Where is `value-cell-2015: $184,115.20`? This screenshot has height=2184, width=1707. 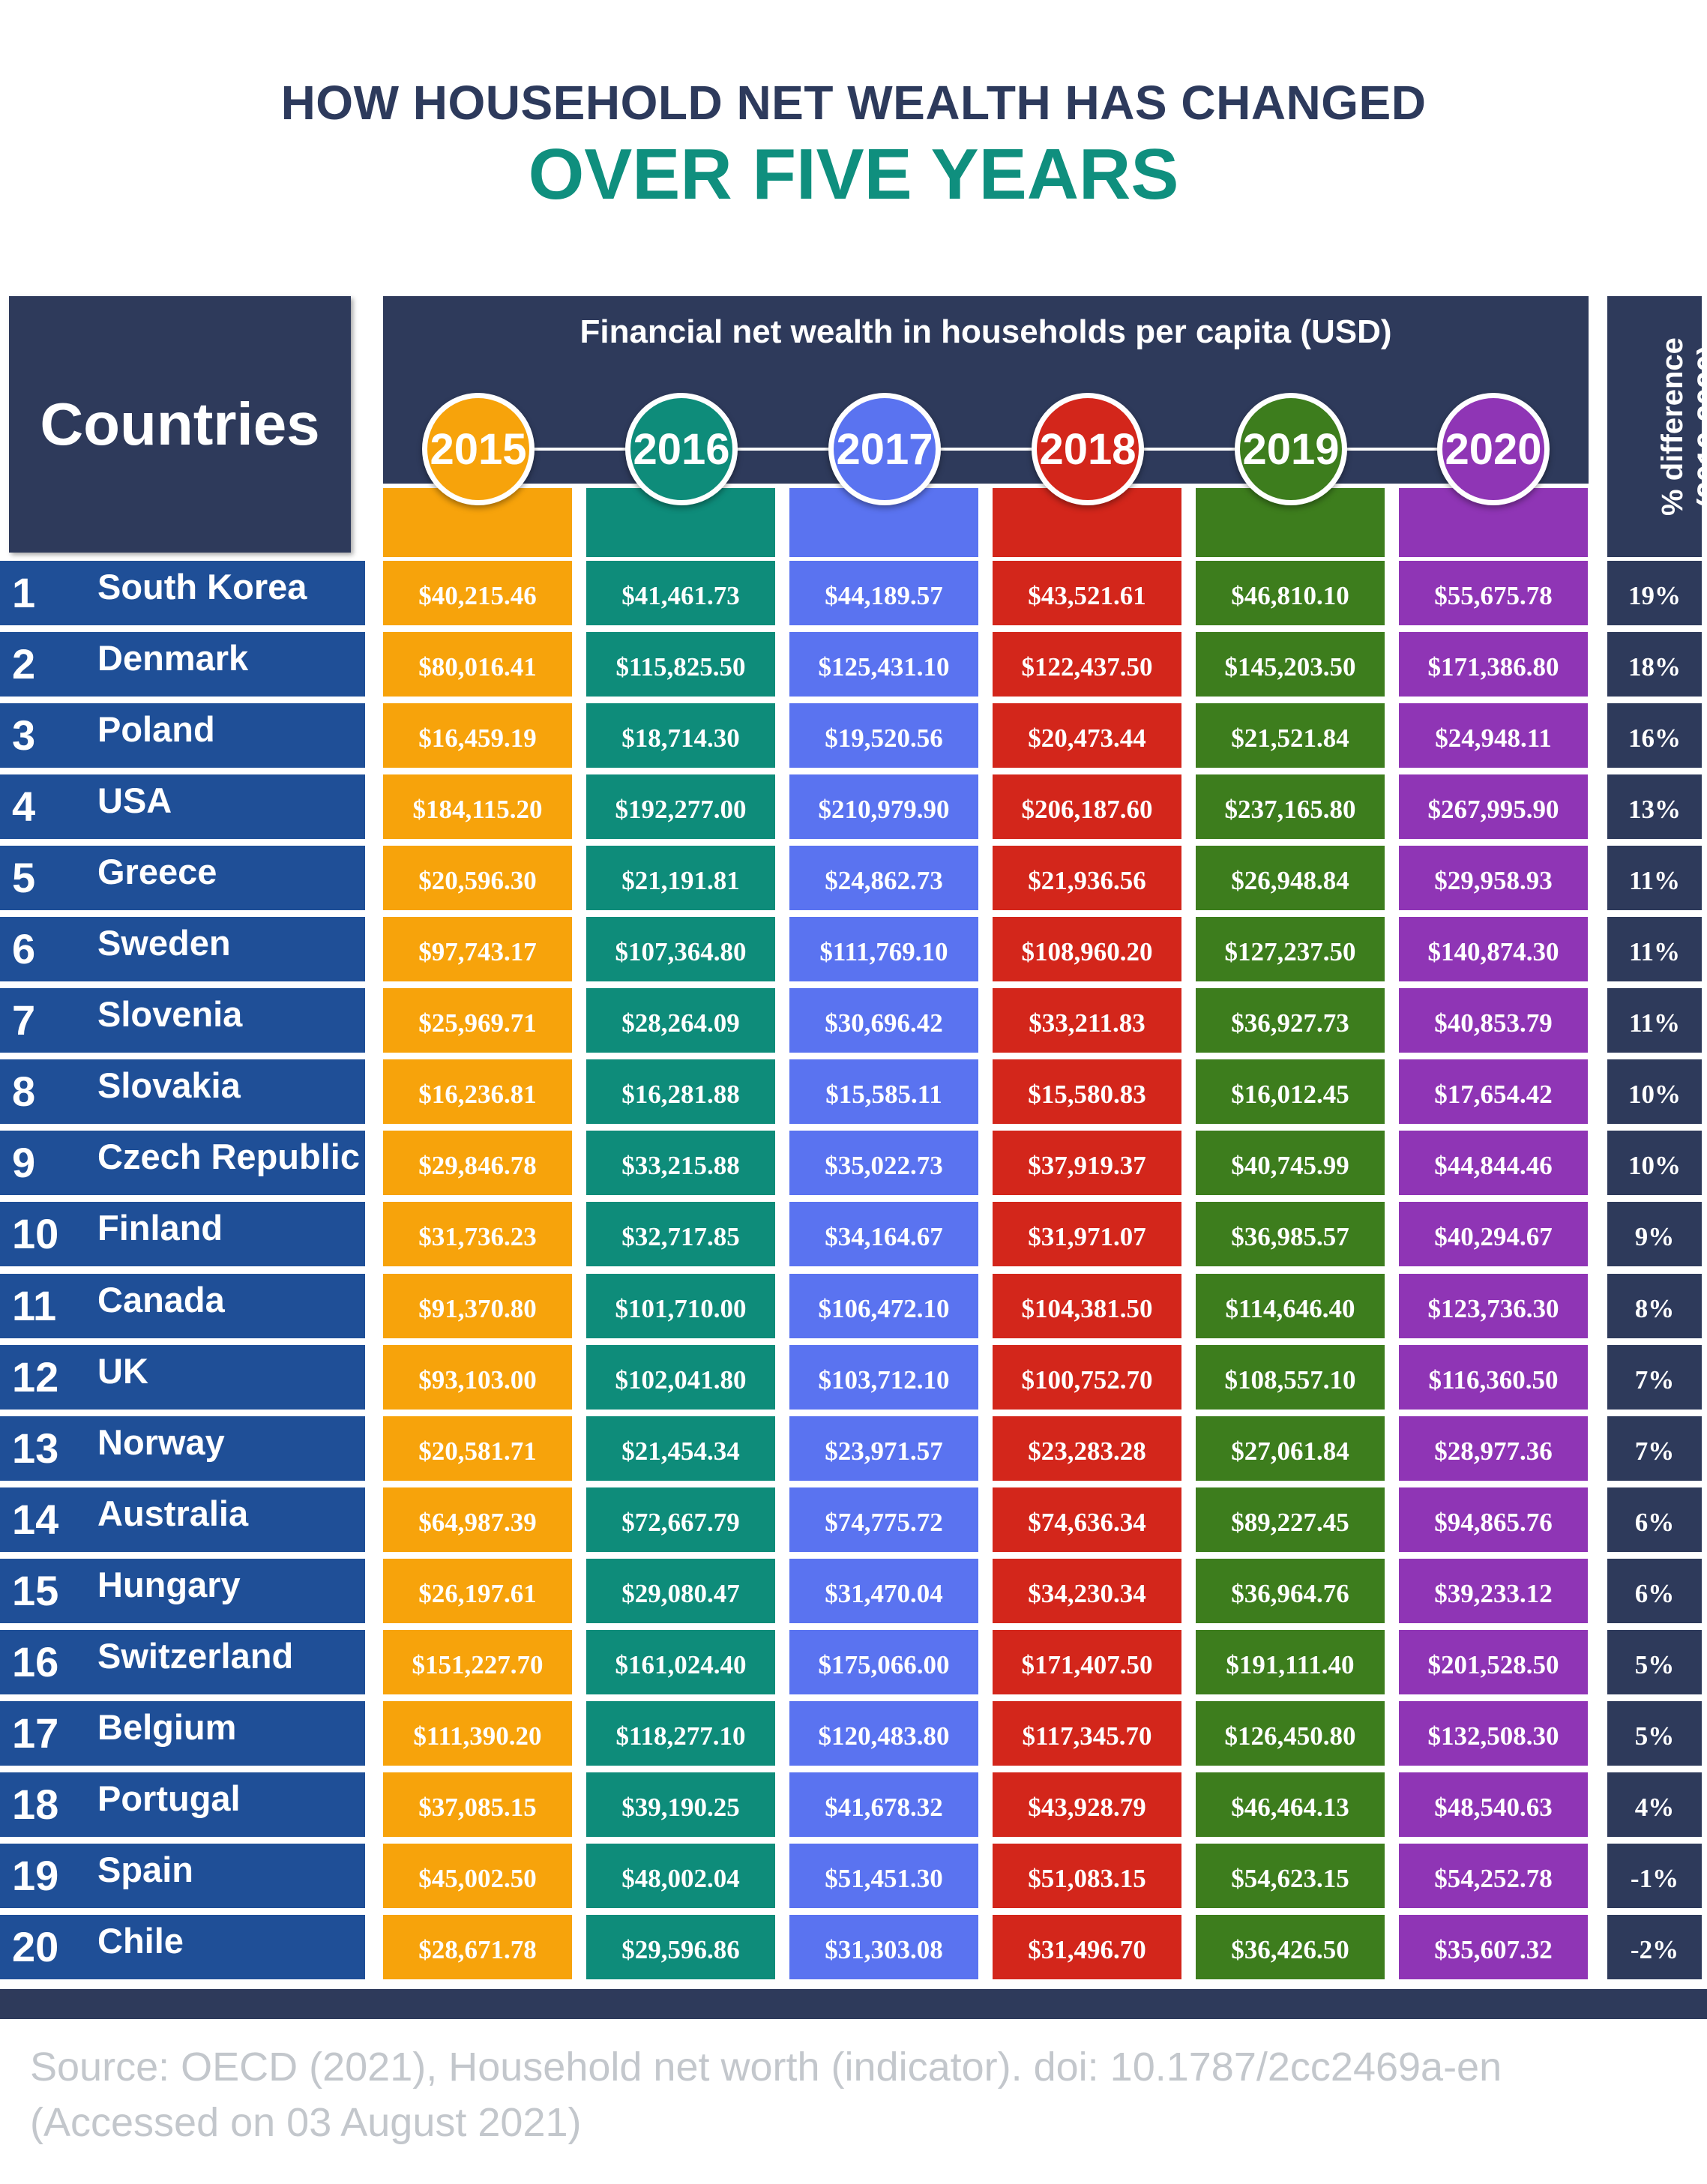 value-cell-2015: $184,115.20 is located at coordinates (478, 806).